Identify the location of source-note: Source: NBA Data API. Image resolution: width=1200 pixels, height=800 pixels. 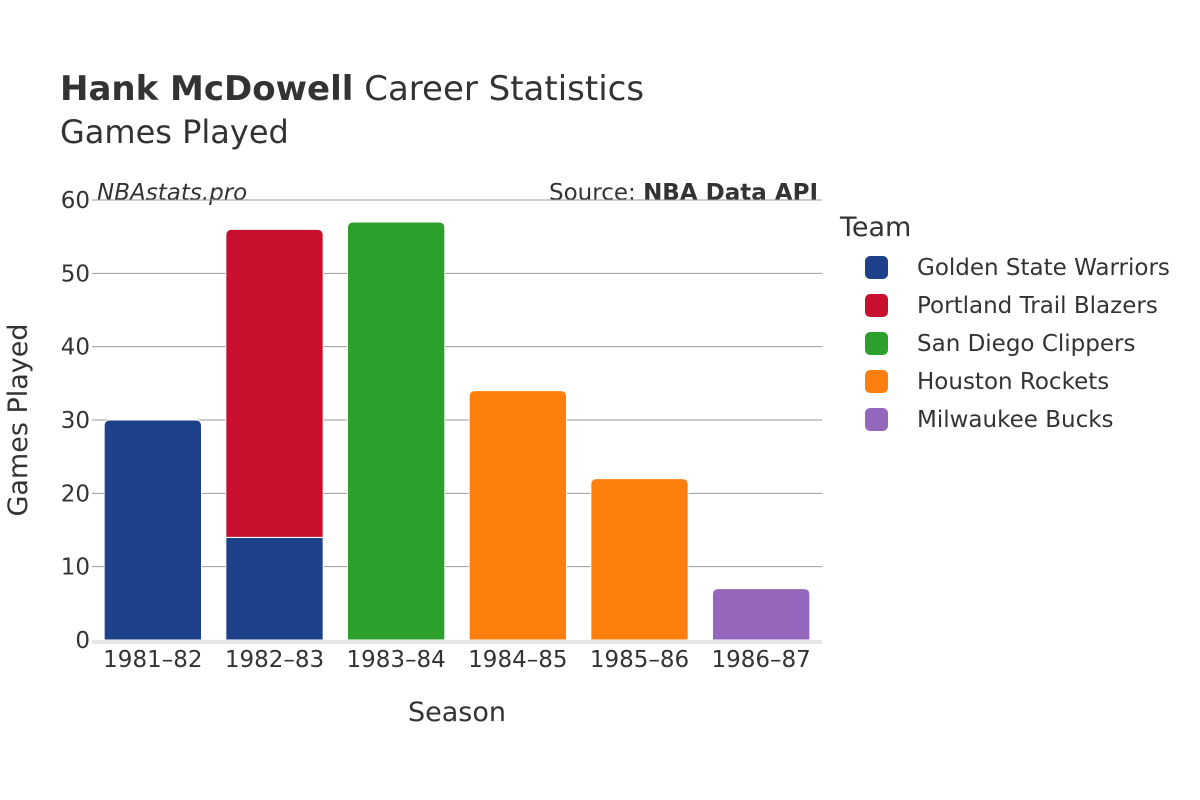
(683, 193).